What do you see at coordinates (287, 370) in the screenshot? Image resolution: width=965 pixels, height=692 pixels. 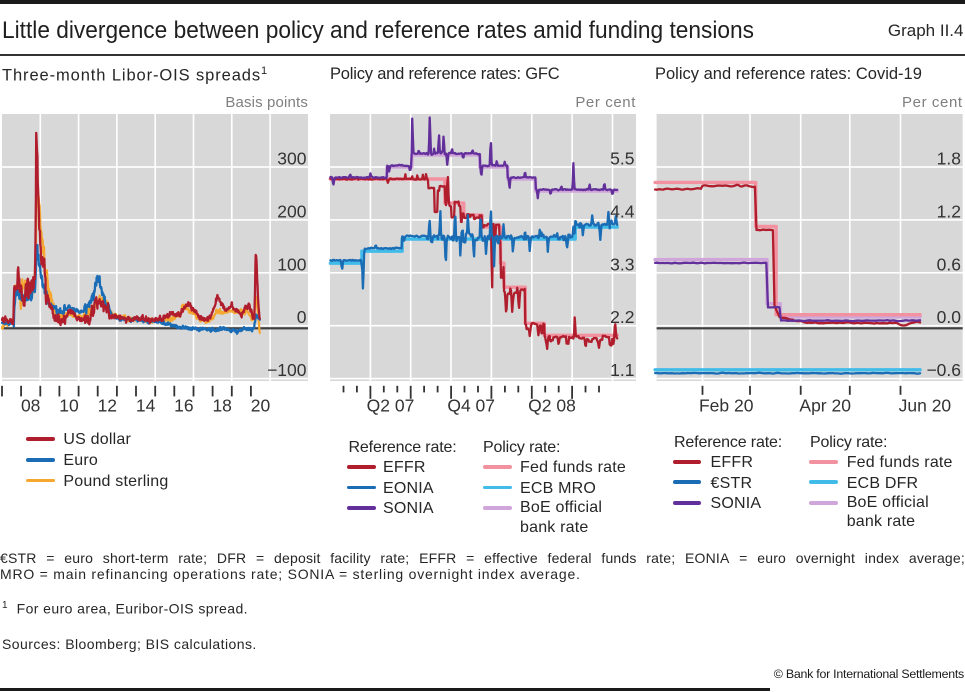 I see `svg-text: −100` at bounding box center [287, 370].